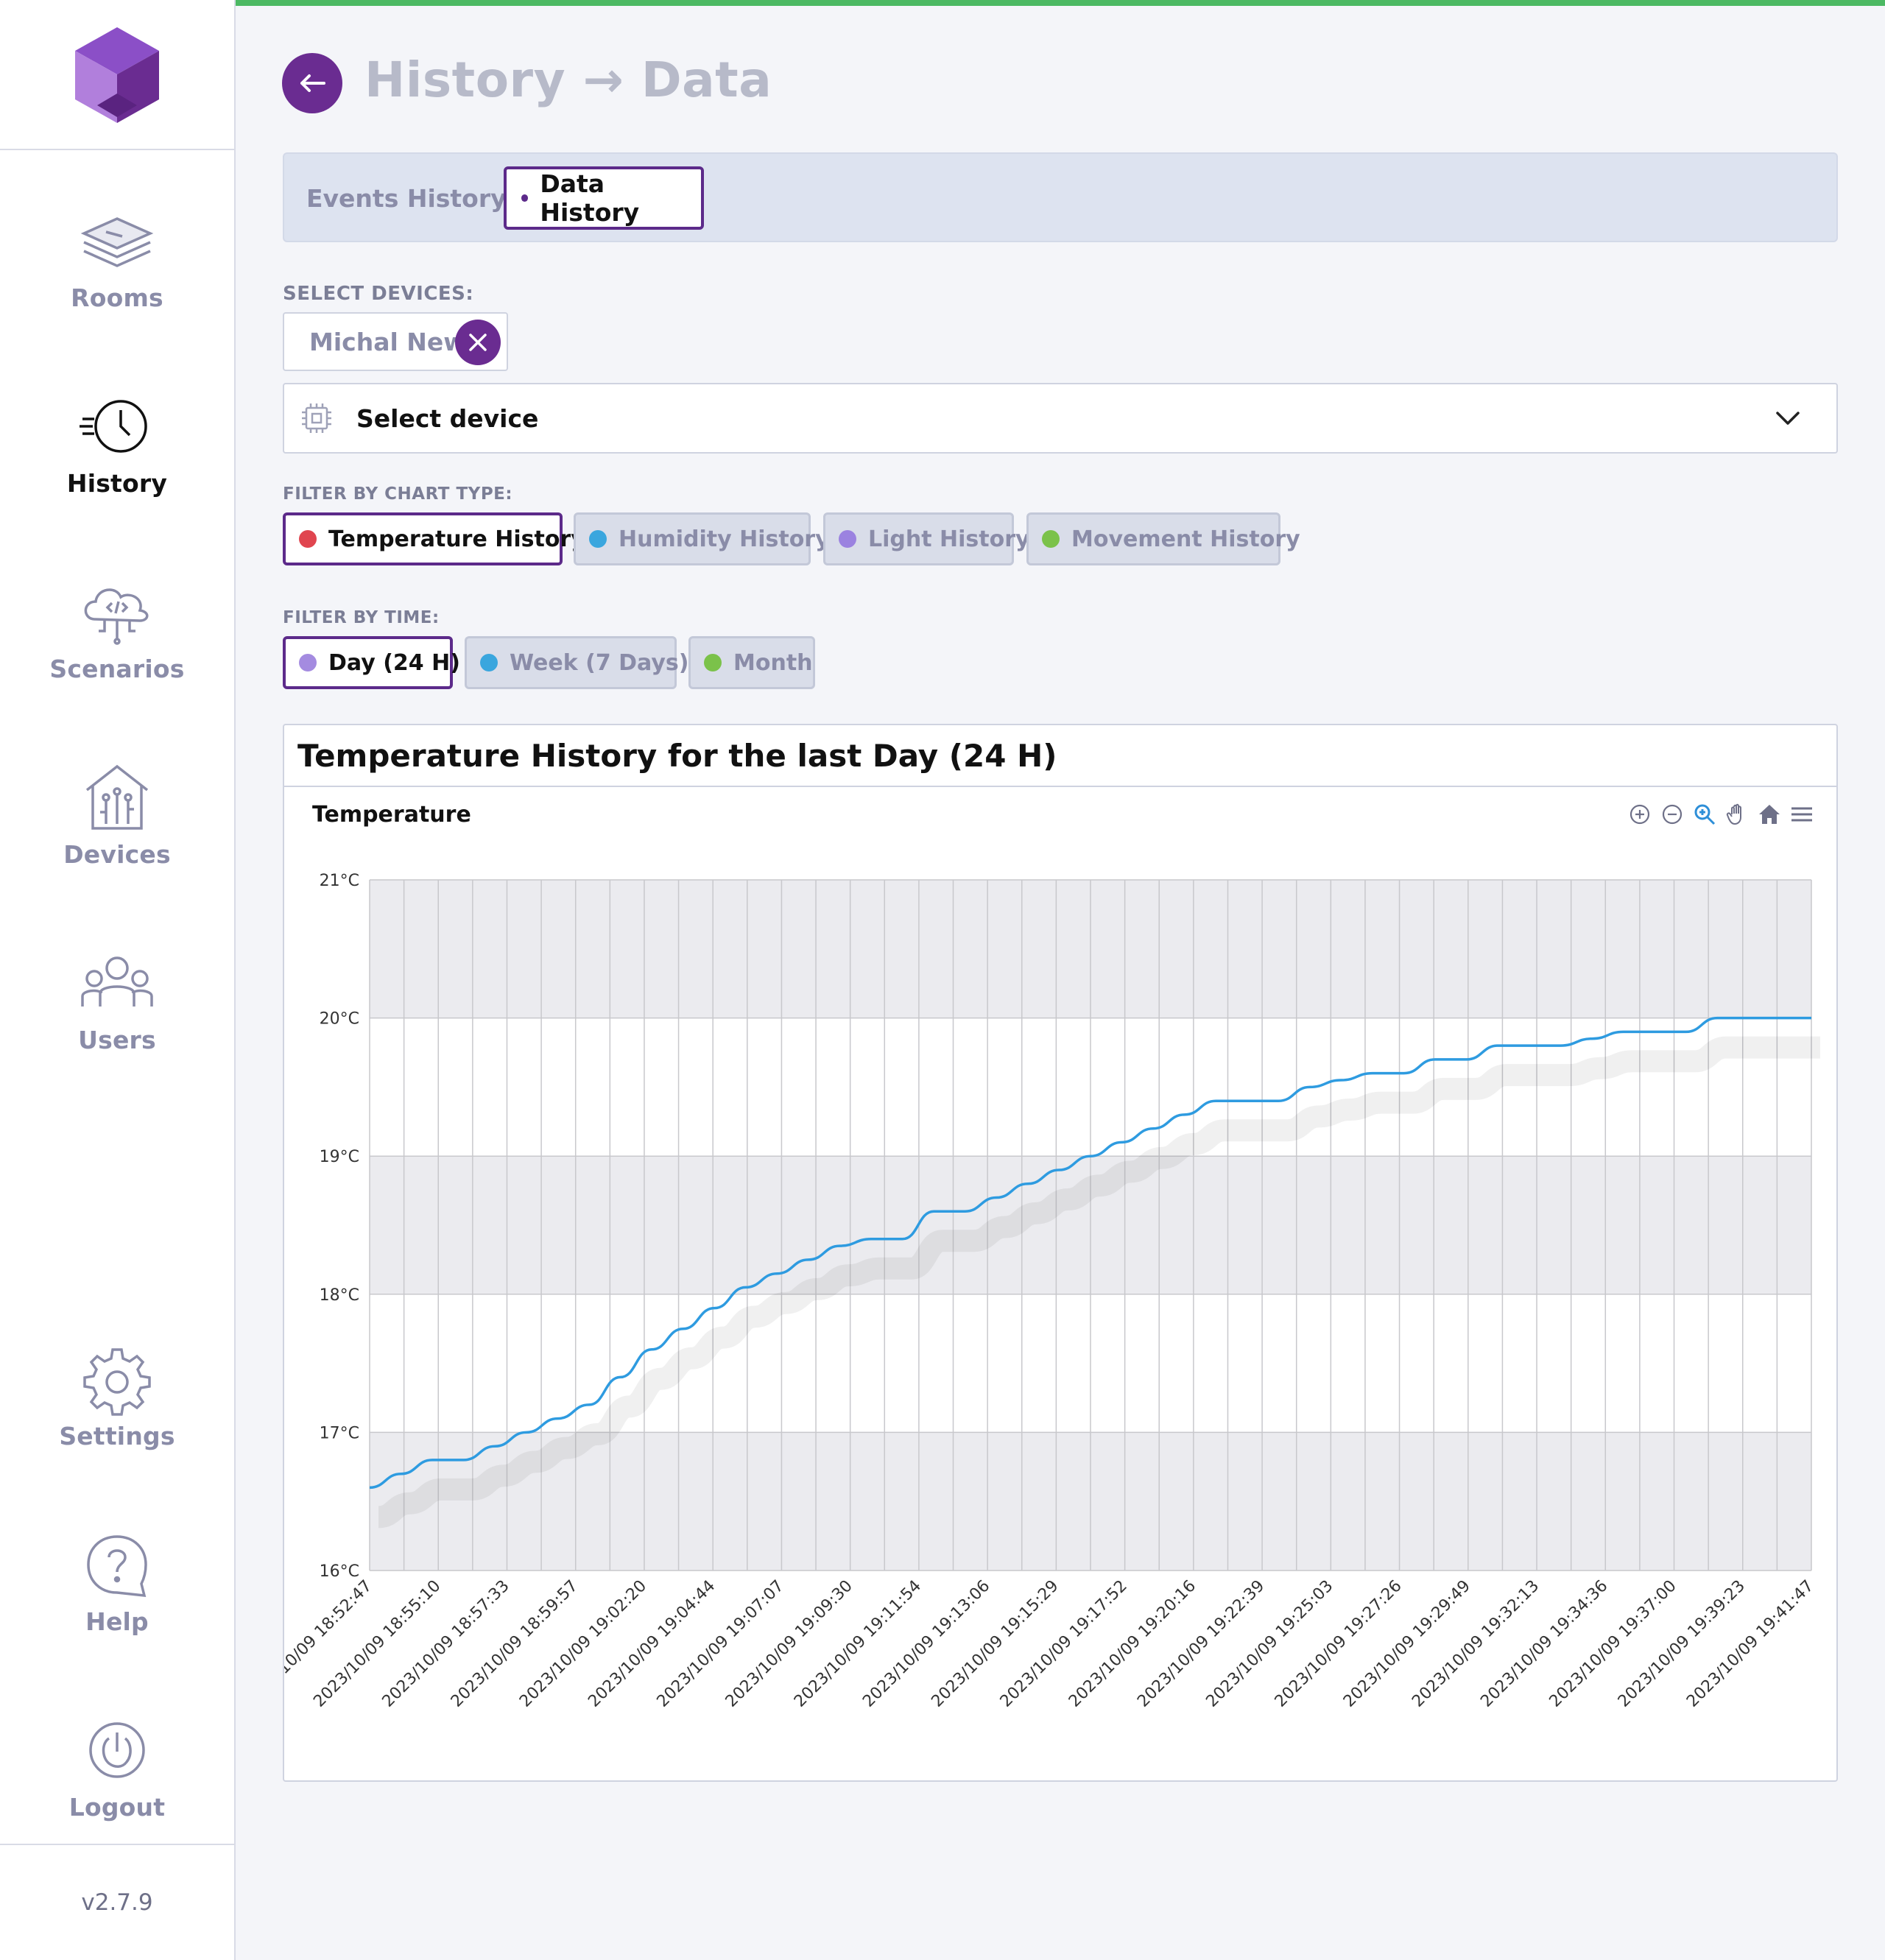 The width and height of the screenshot is (1885, 1960). Describe the element at coordinates (789, 1644) in the screenshot. I see `x-tick-label: 2023/10/09 19:09:30` at that location.